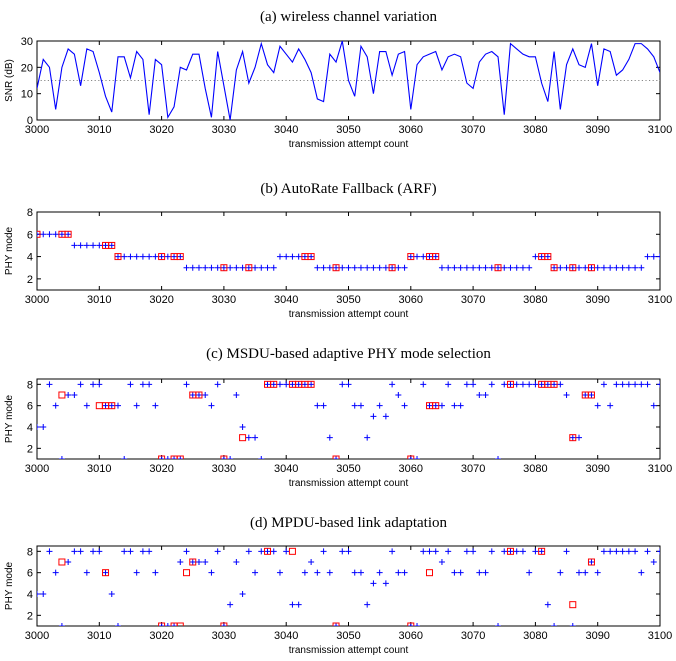 Image resolution: width=676 pixels, height=661 pixels. What do you see at coordinates (597, 130) in the screenshot?
I see `x-tick-label: 3090` at bounding box center [597, 130].